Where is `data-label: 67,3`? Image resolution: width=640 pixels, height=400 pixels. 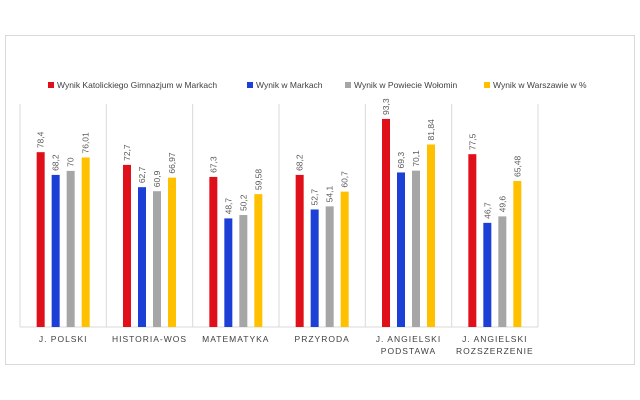 data-label: 67,3 is located at coordinates (213, 164).